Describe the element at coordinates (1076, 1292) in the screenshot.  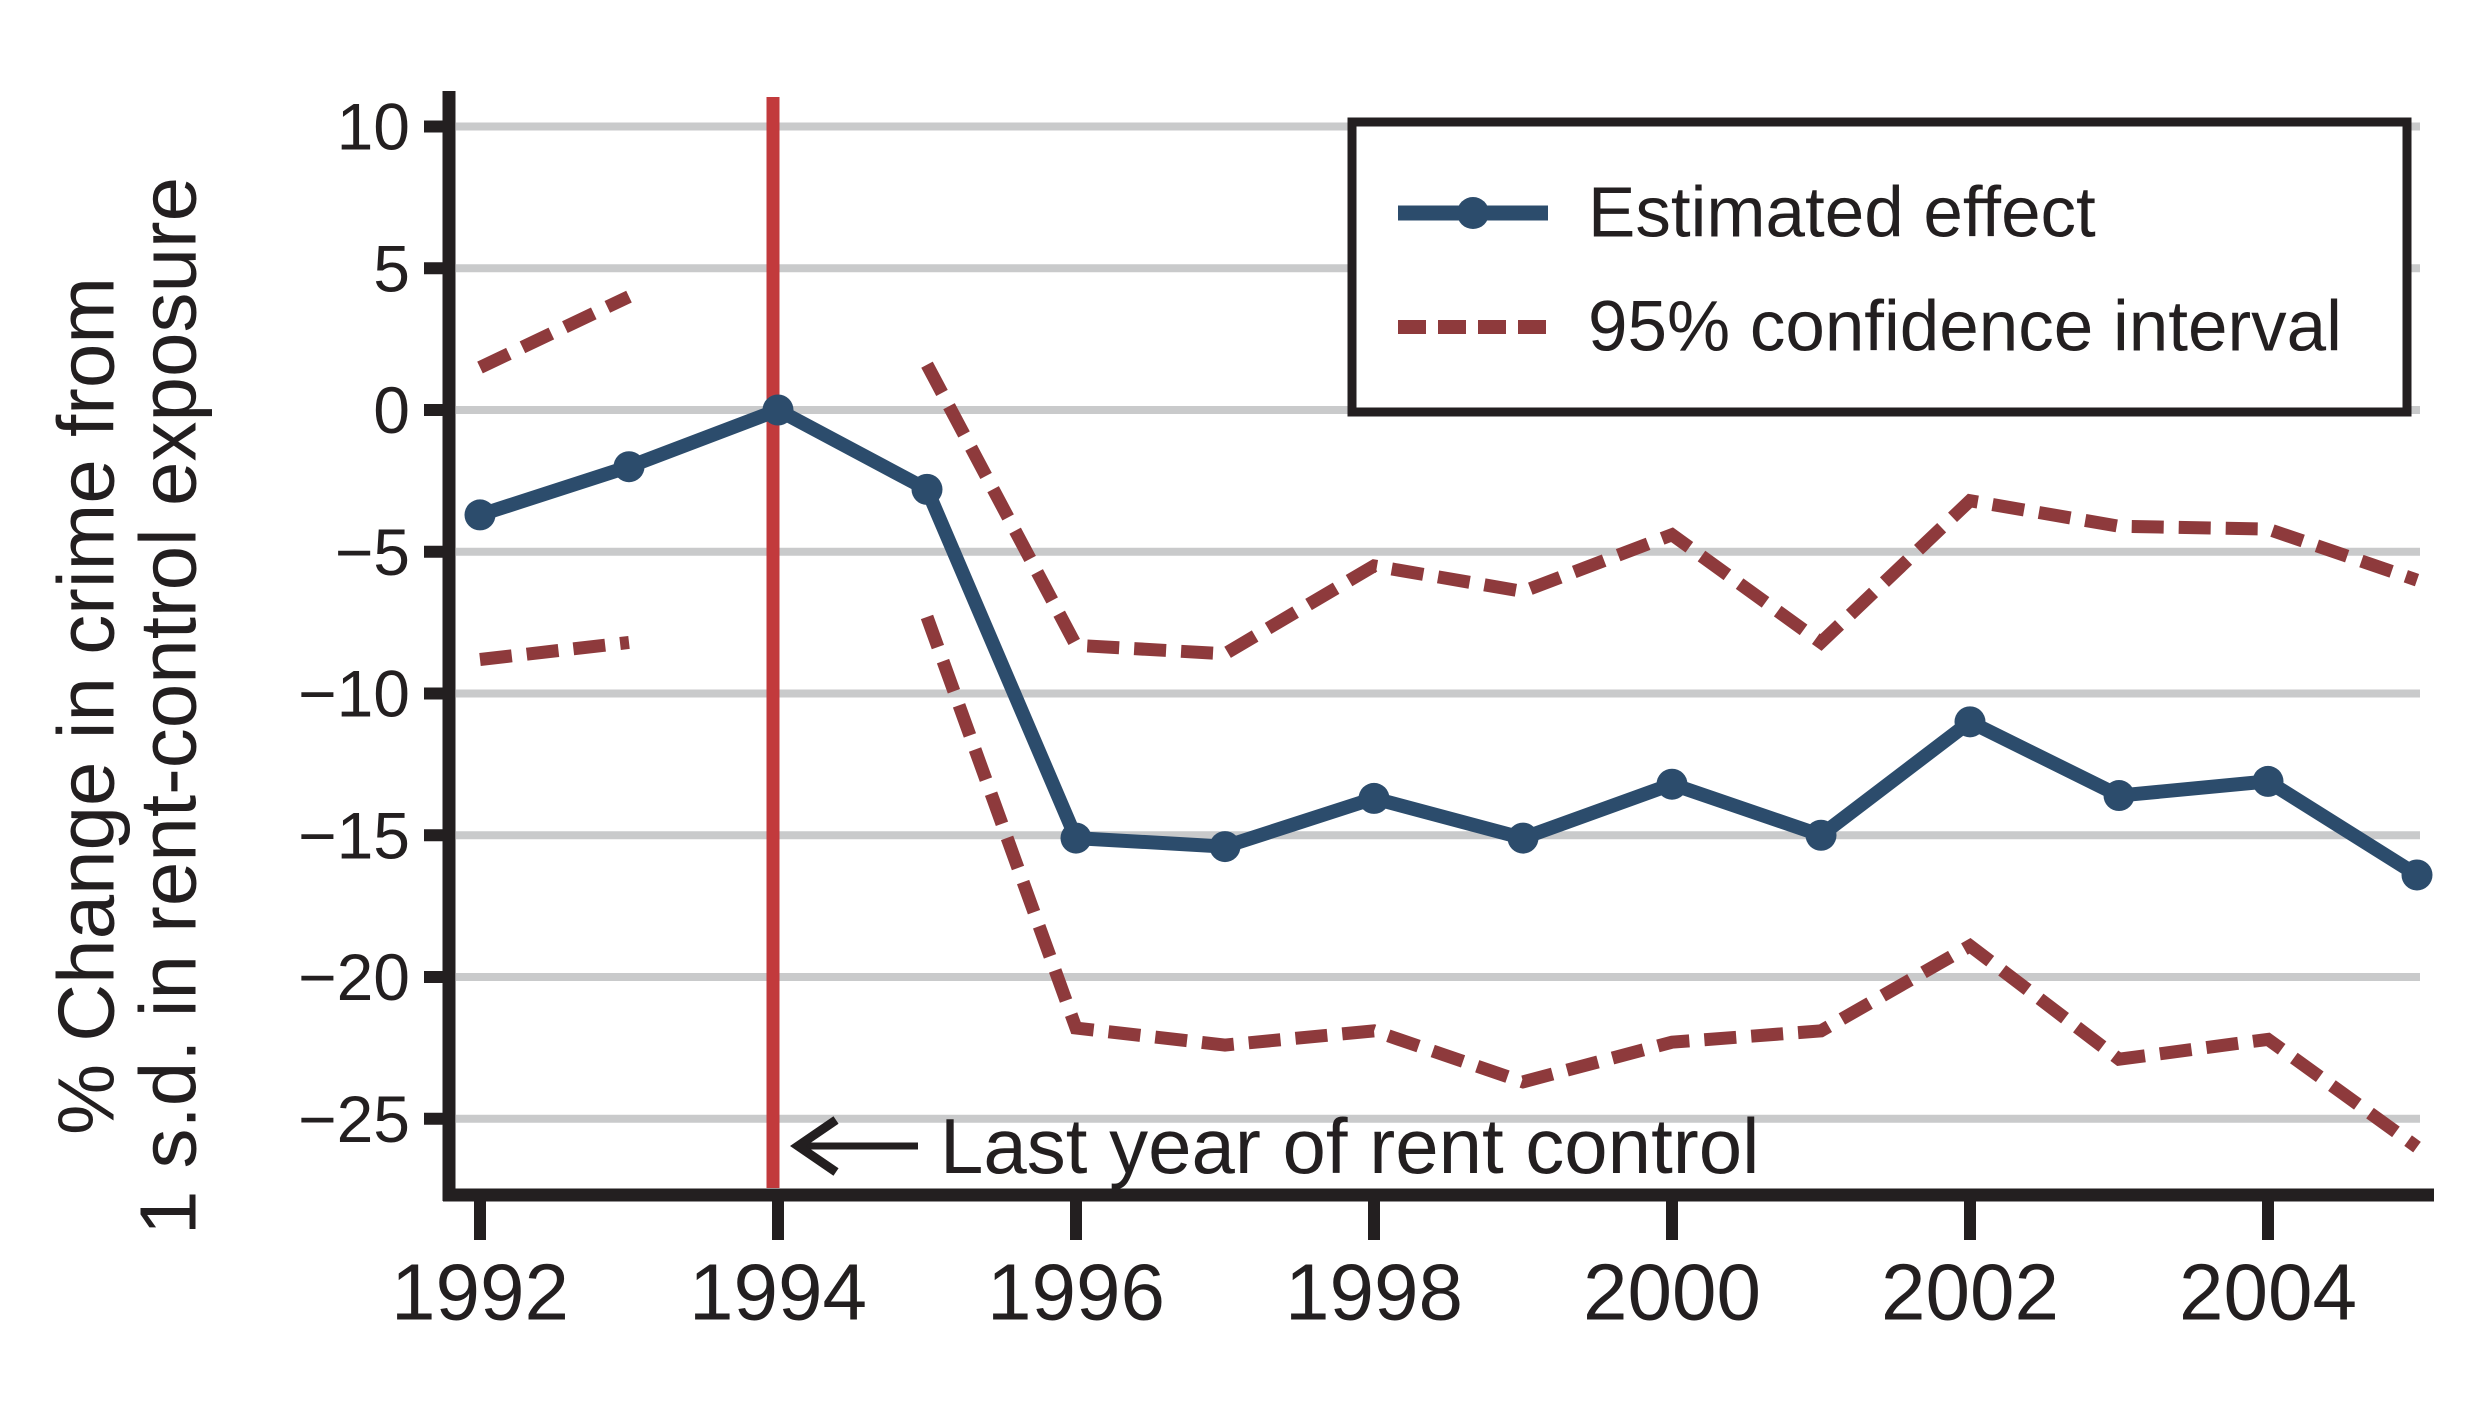
I see `x-tick-label: 1996` at that location.